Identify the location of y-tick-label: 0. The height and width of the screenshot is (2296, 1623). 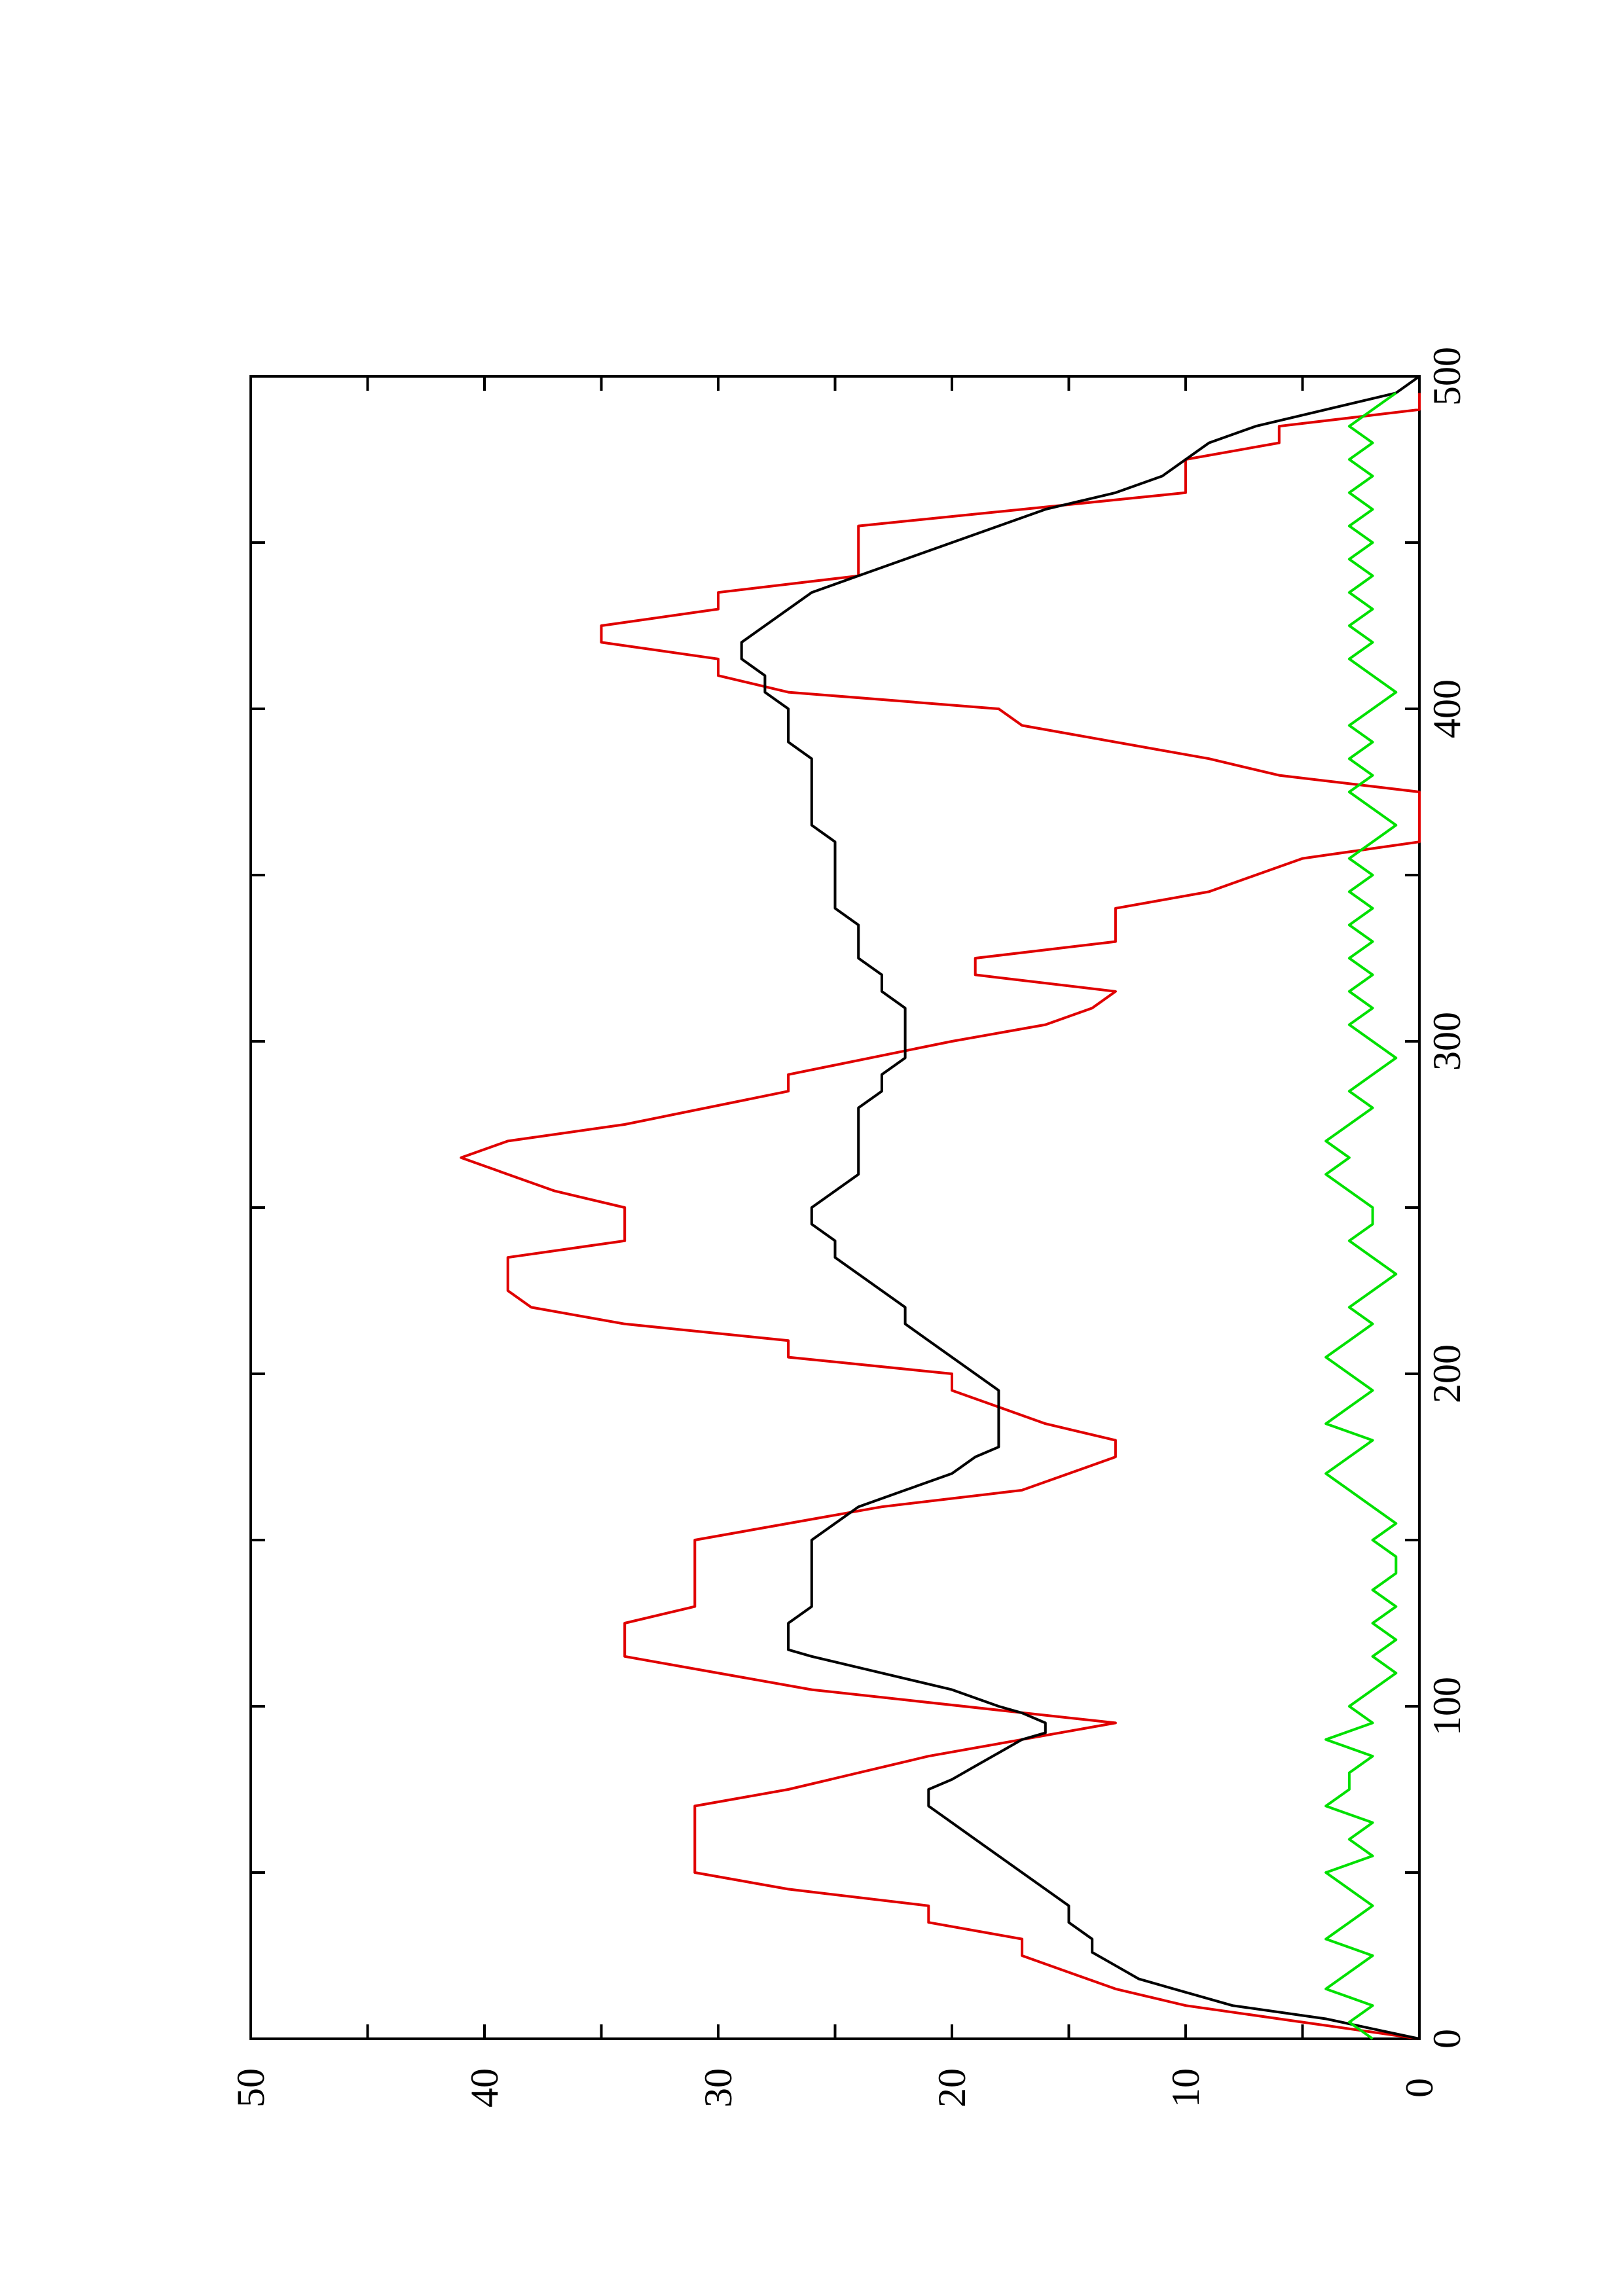
(1419, 2088).